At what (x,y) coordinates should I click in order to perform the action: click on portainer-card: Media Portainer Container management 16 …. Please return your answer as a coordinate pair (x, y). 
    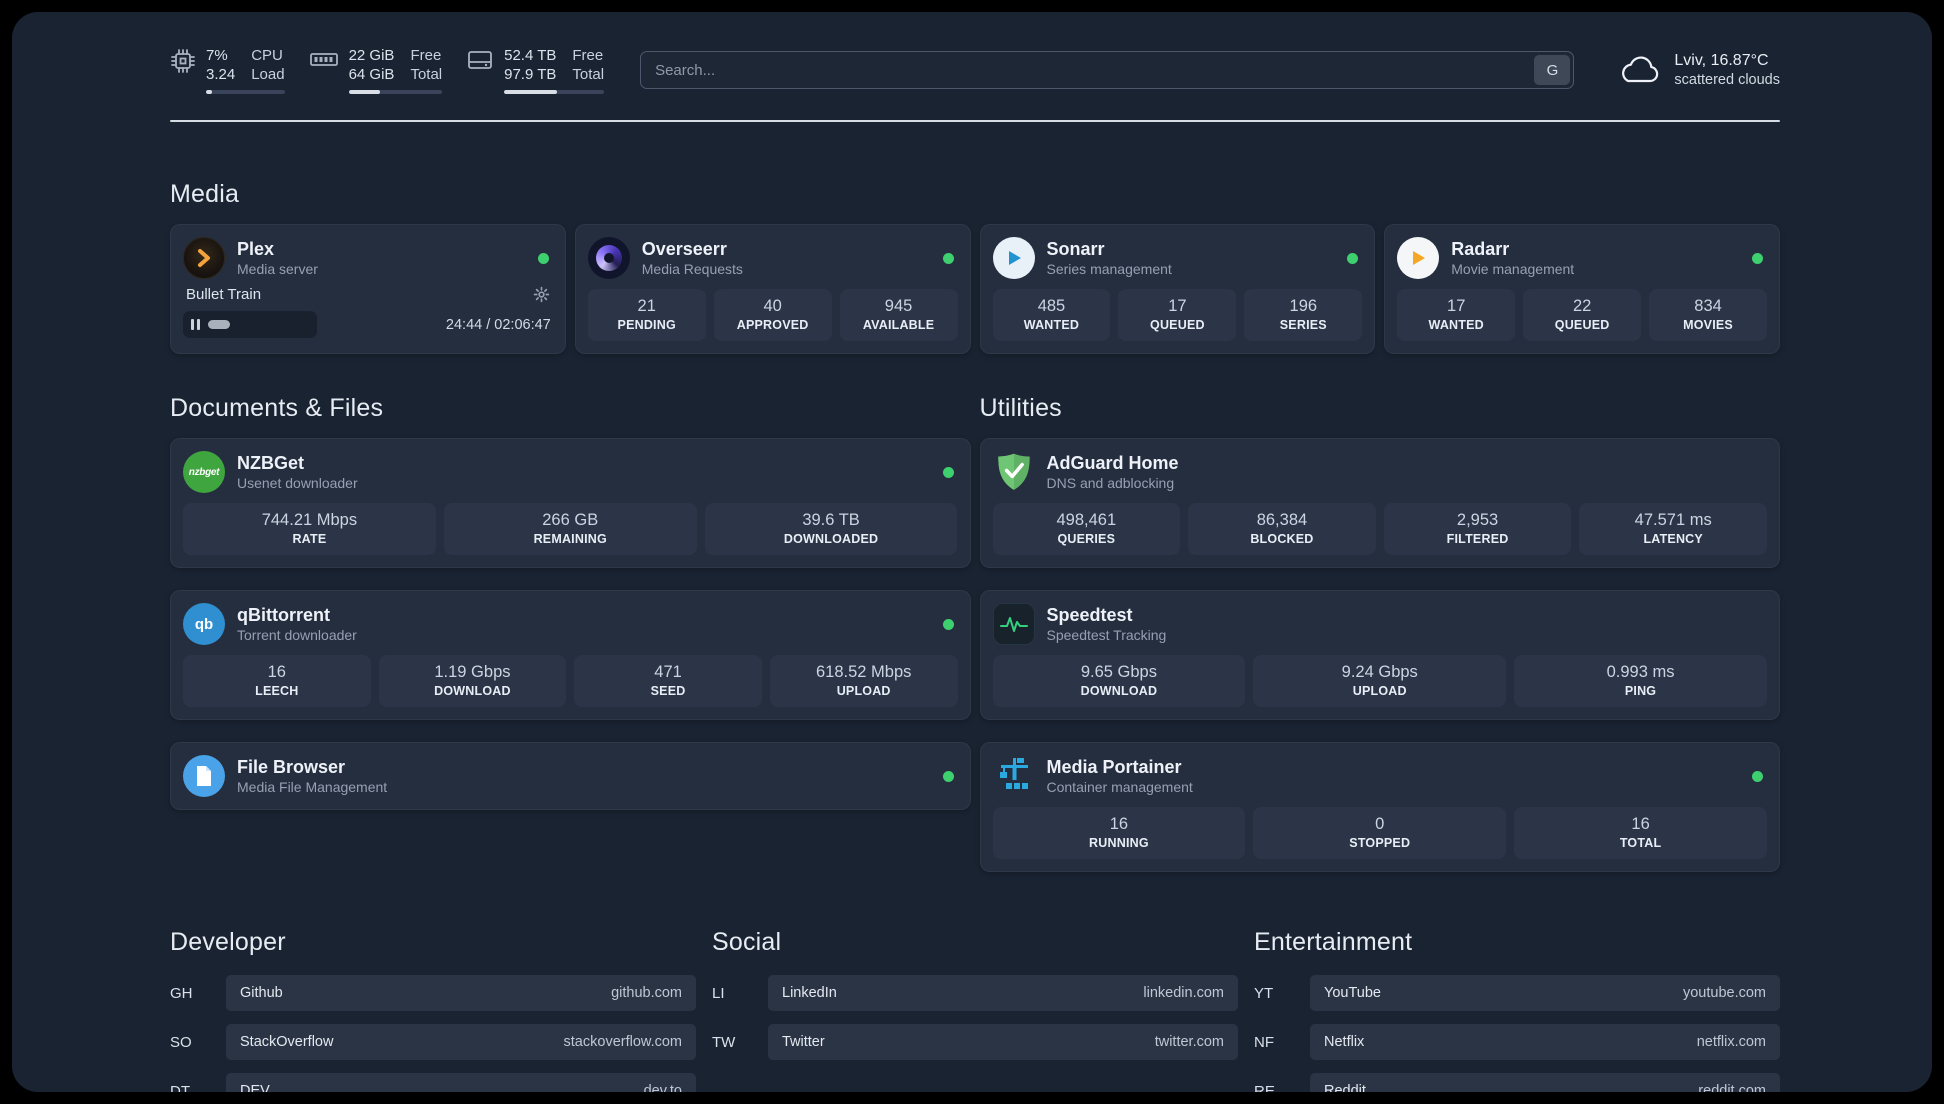
    Looking at the image, I should click on (1379, 807).